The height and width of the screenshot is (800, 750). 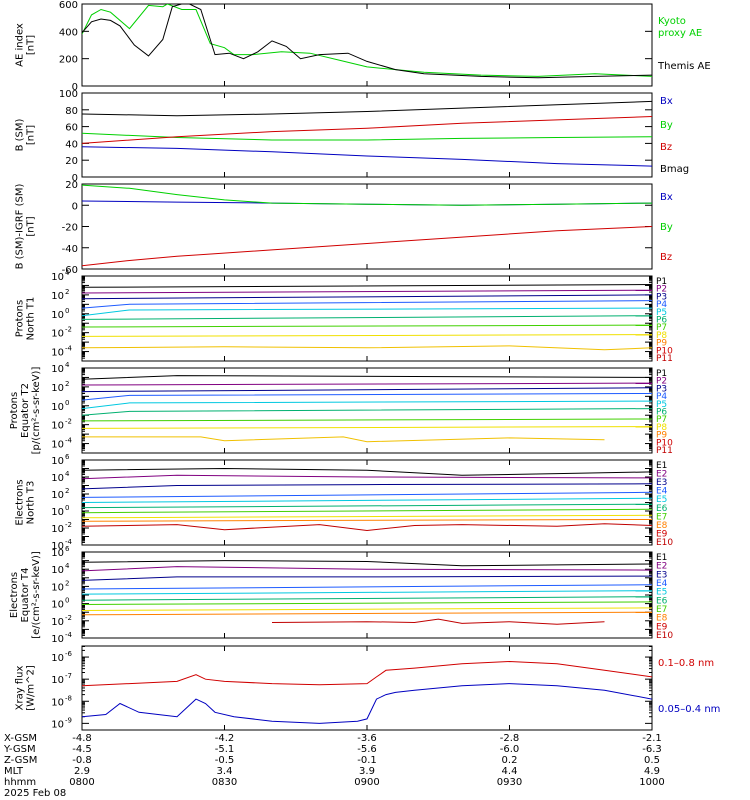 What do you see at coordinates (36, 595) in the screenshot?
I see `y-axis-label: [e/(cm²-s-sr-keV)]` at bounding box center [36, 595].